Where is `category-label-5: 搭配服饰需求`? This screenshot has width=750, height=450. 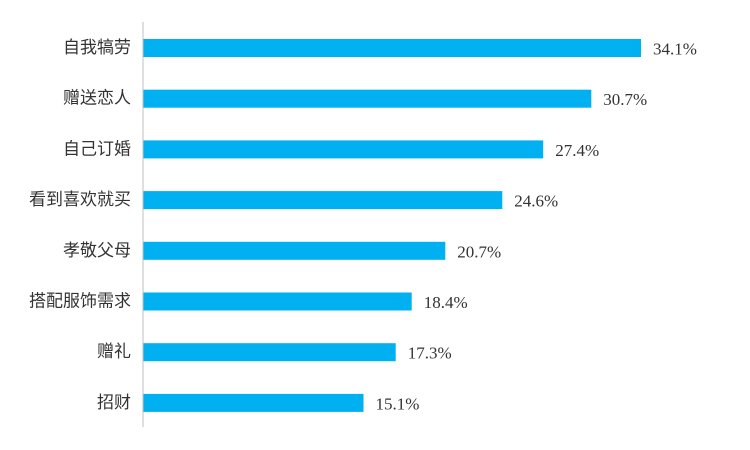
category-label-5: 搭配服饰需求 is located at coordinates (80, 302).